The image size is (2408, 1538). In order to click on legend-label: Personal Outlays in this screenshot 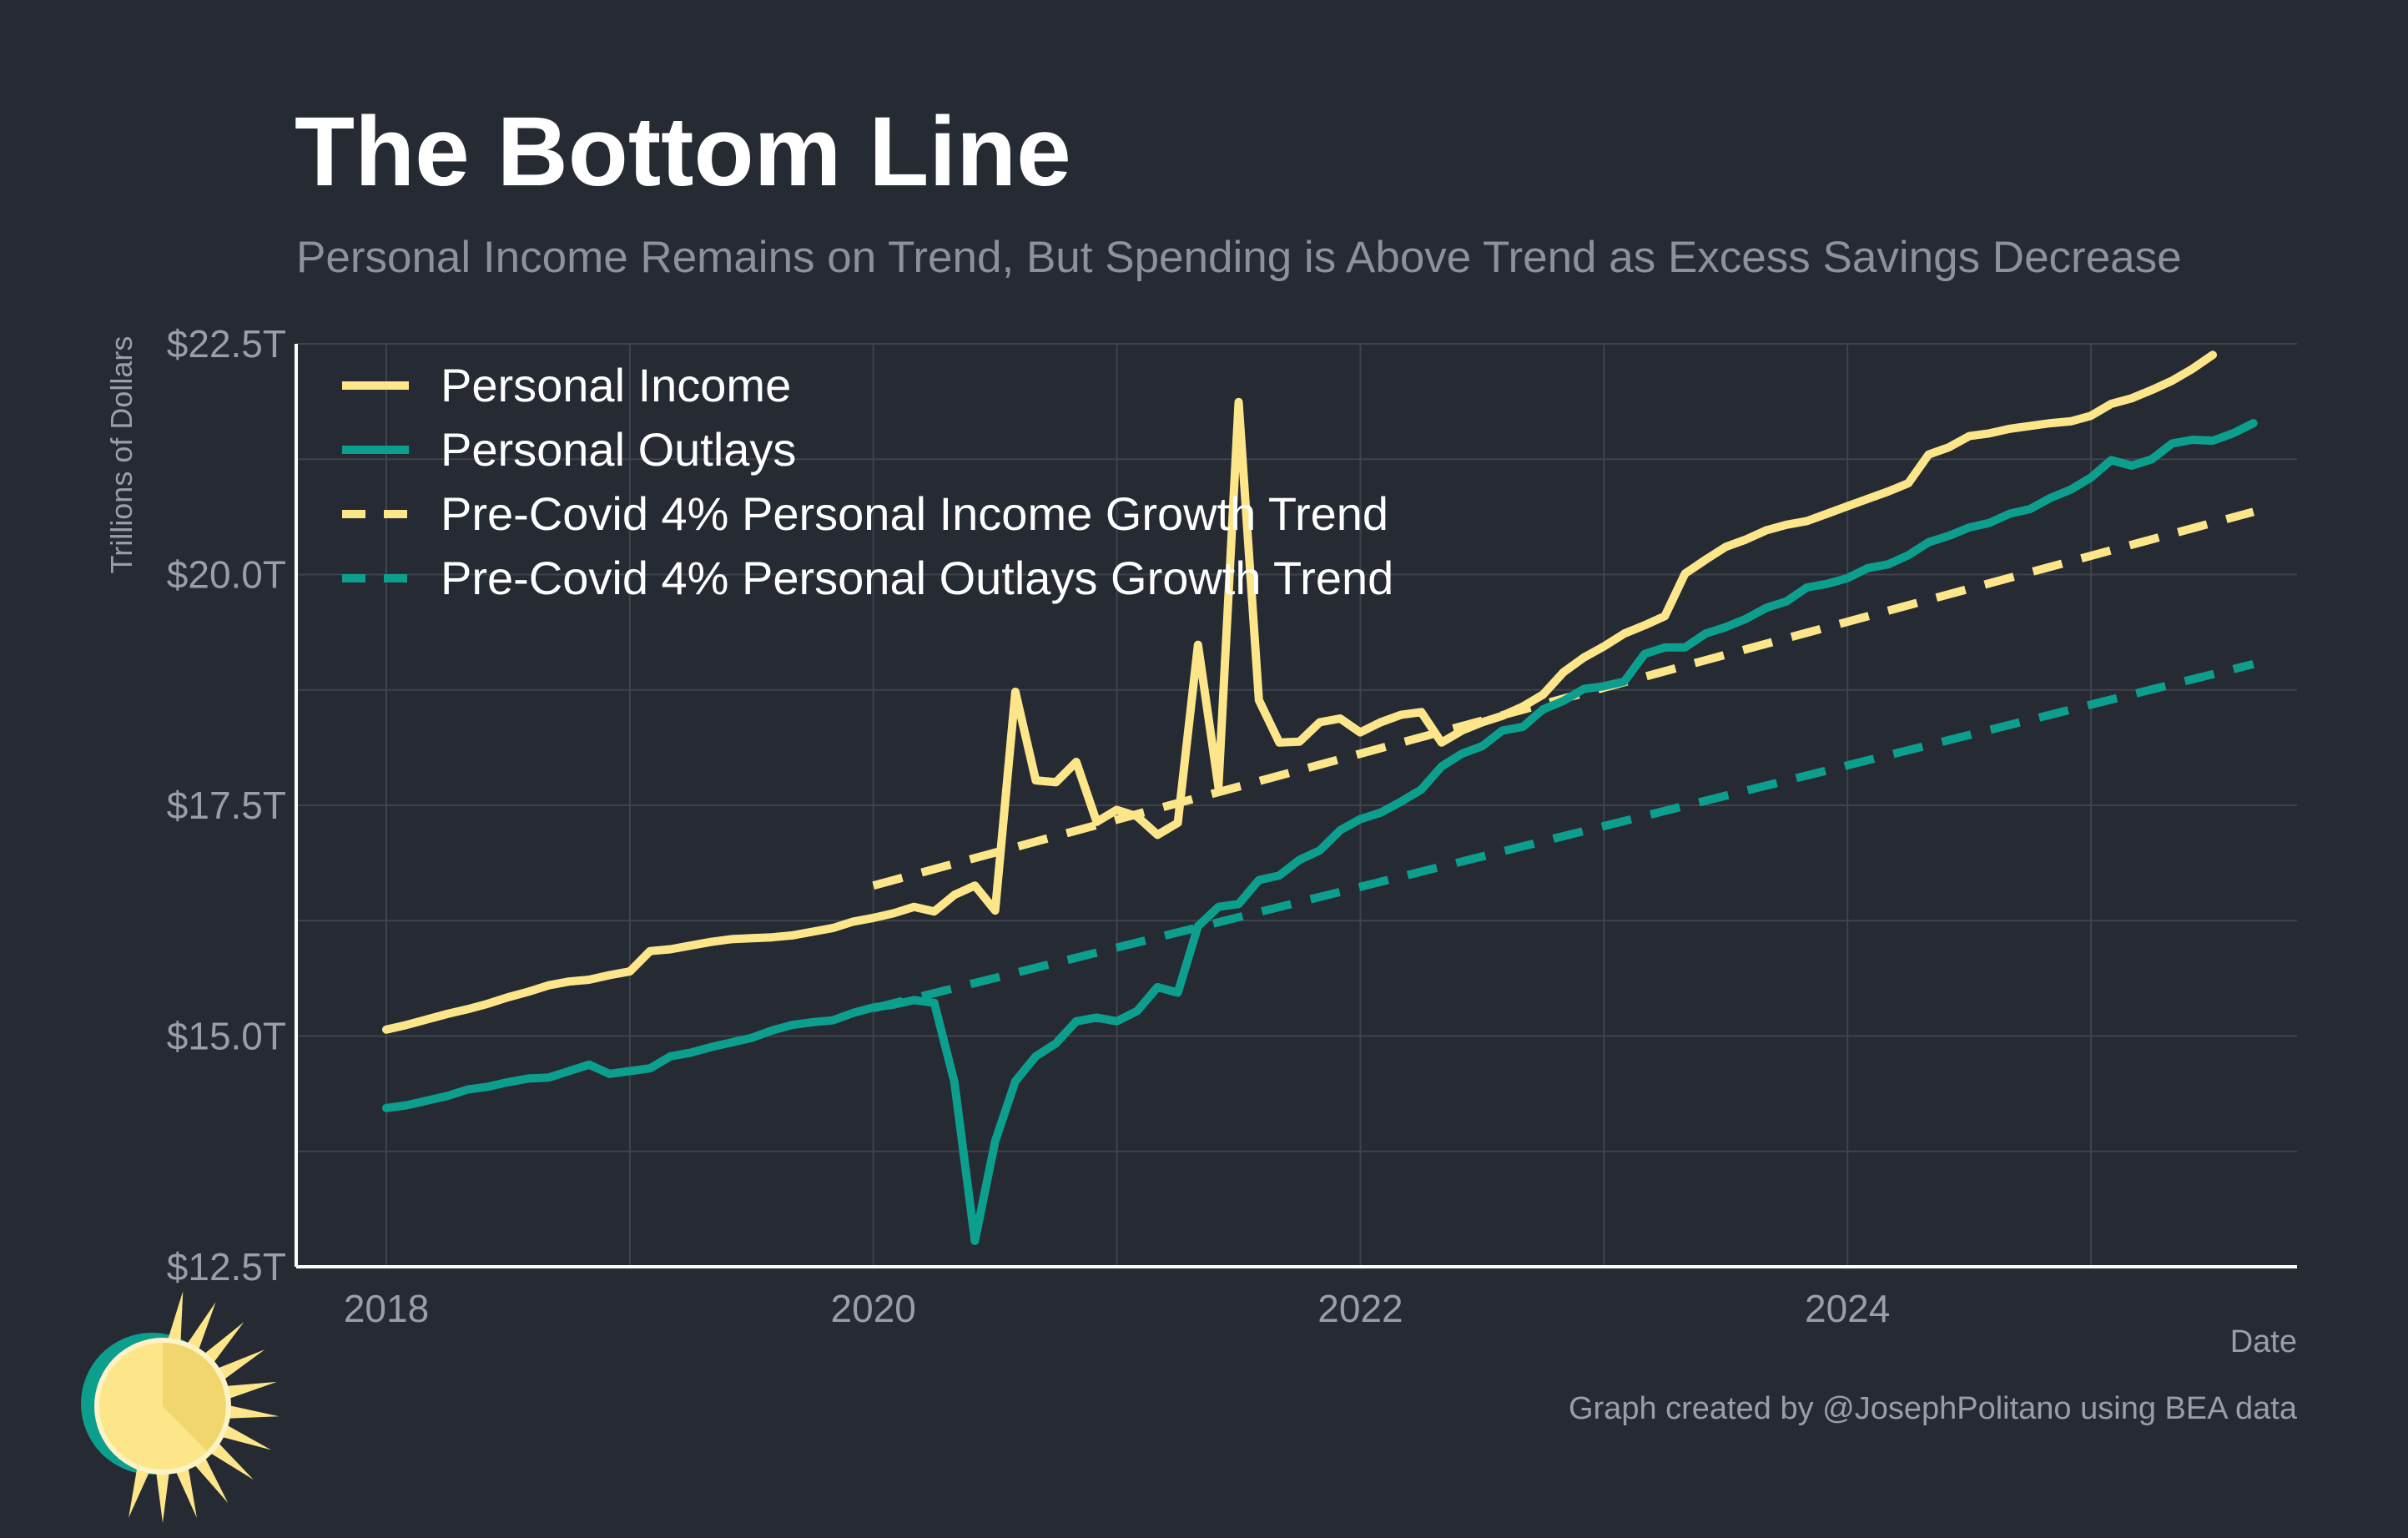, I will do `click(618, 449)`.